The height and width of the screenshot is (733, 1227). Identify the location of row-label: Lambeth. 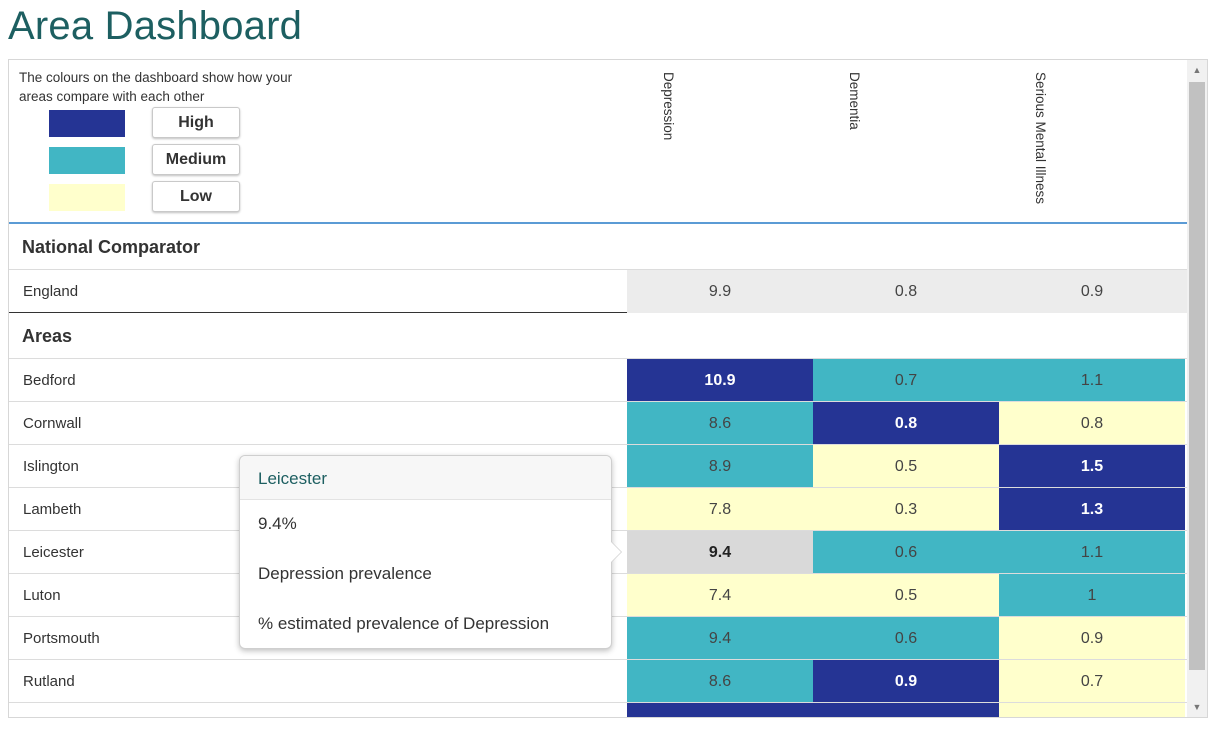
(52, 509).